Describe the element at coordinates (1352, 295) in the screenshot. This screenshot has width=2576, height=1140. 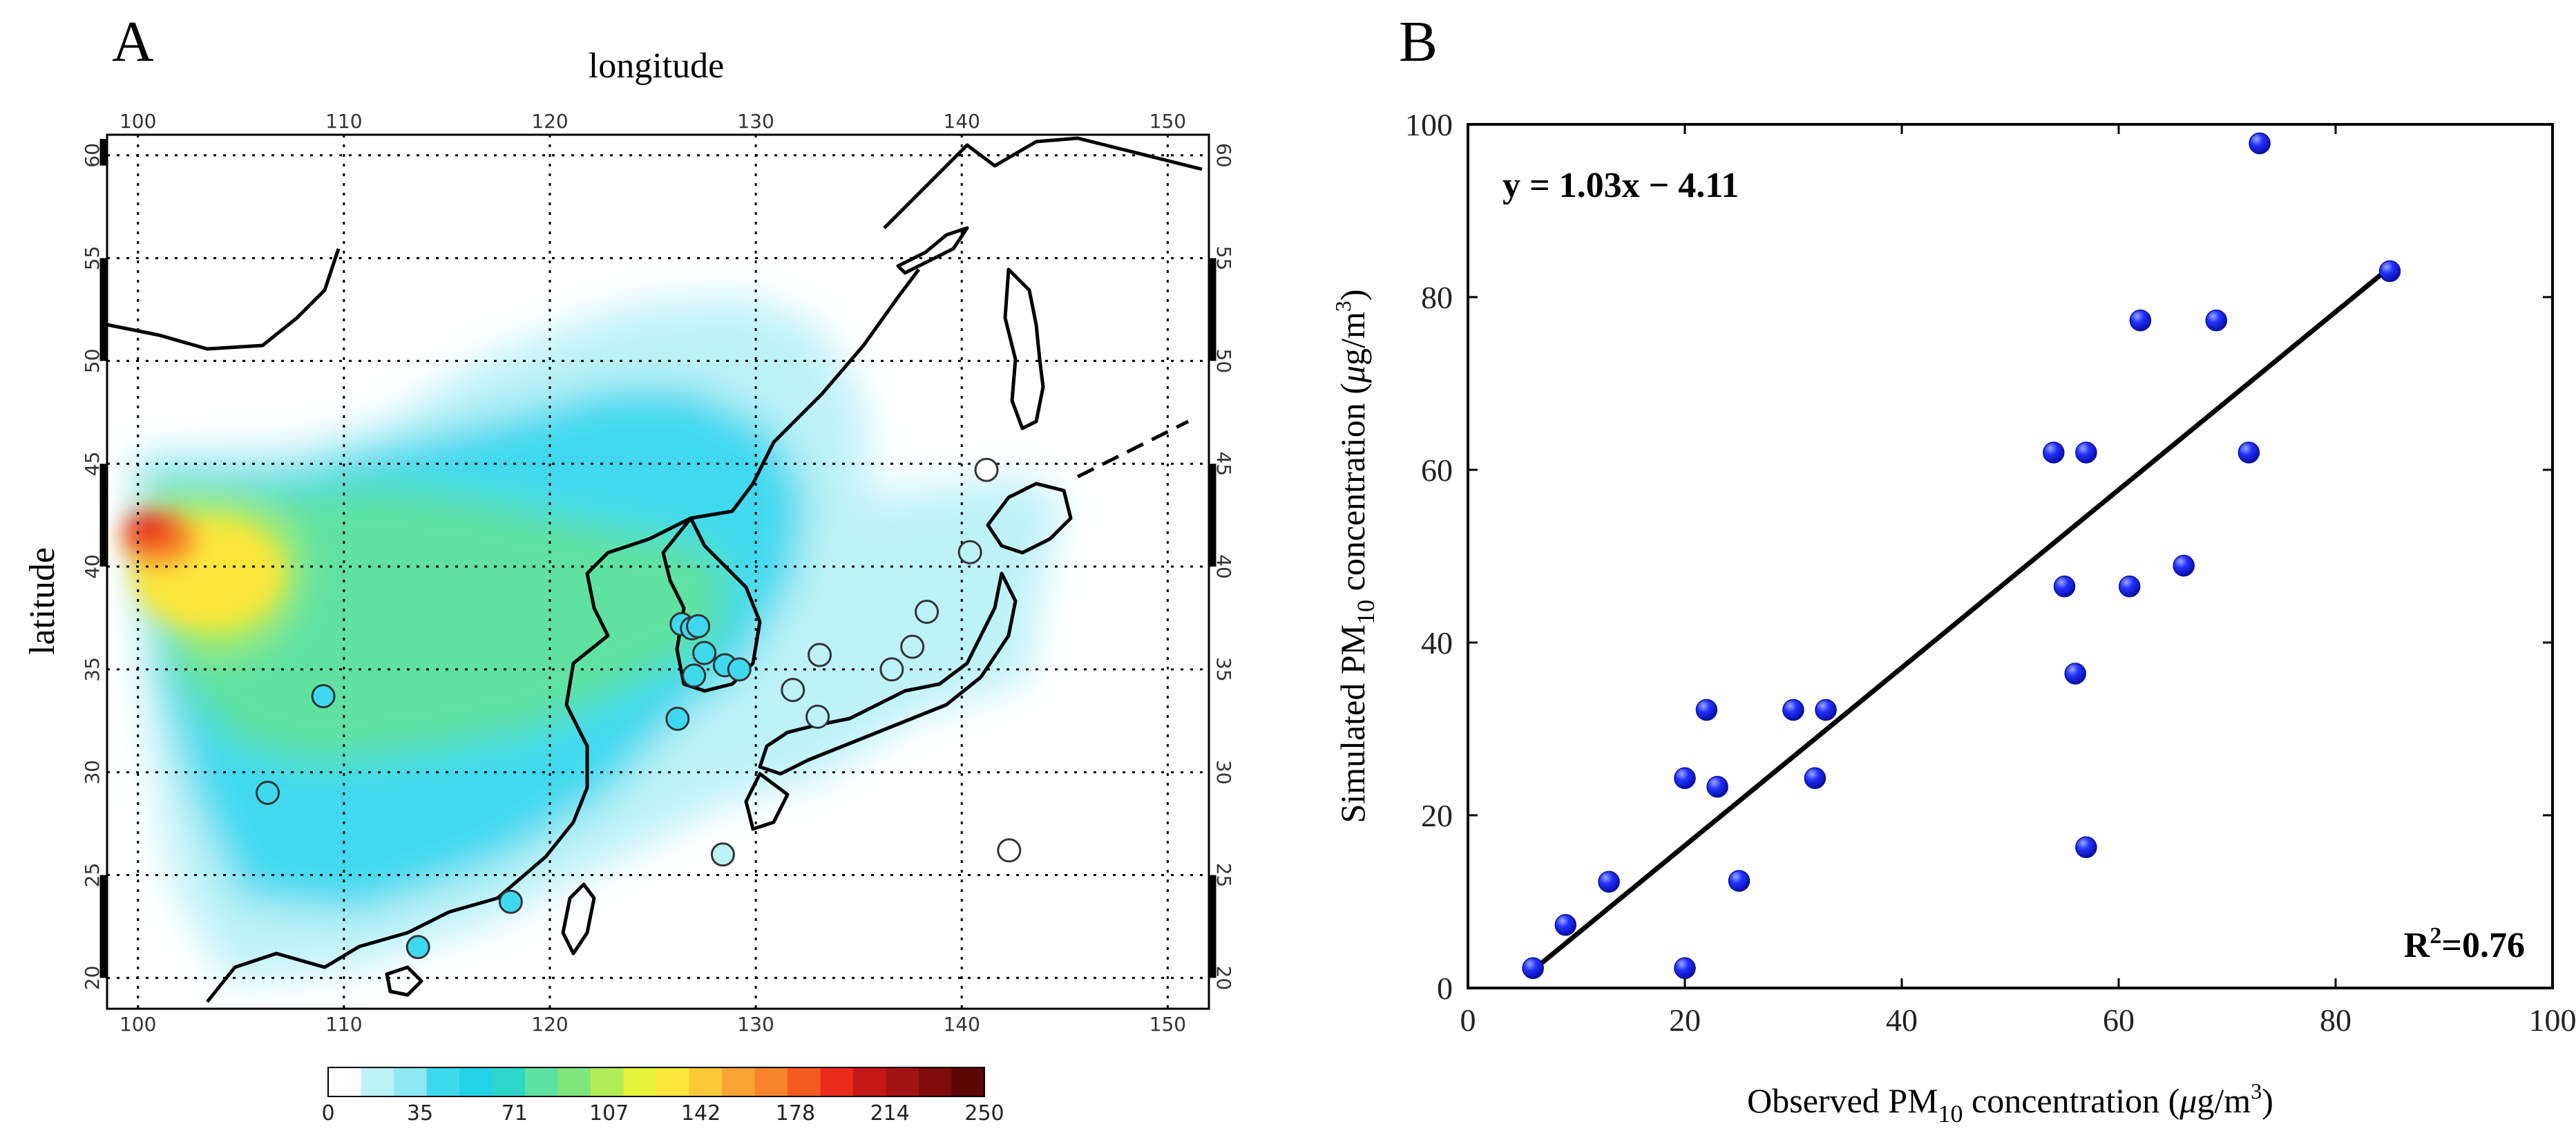
I see `y-axis-unit-close: )` at that location.